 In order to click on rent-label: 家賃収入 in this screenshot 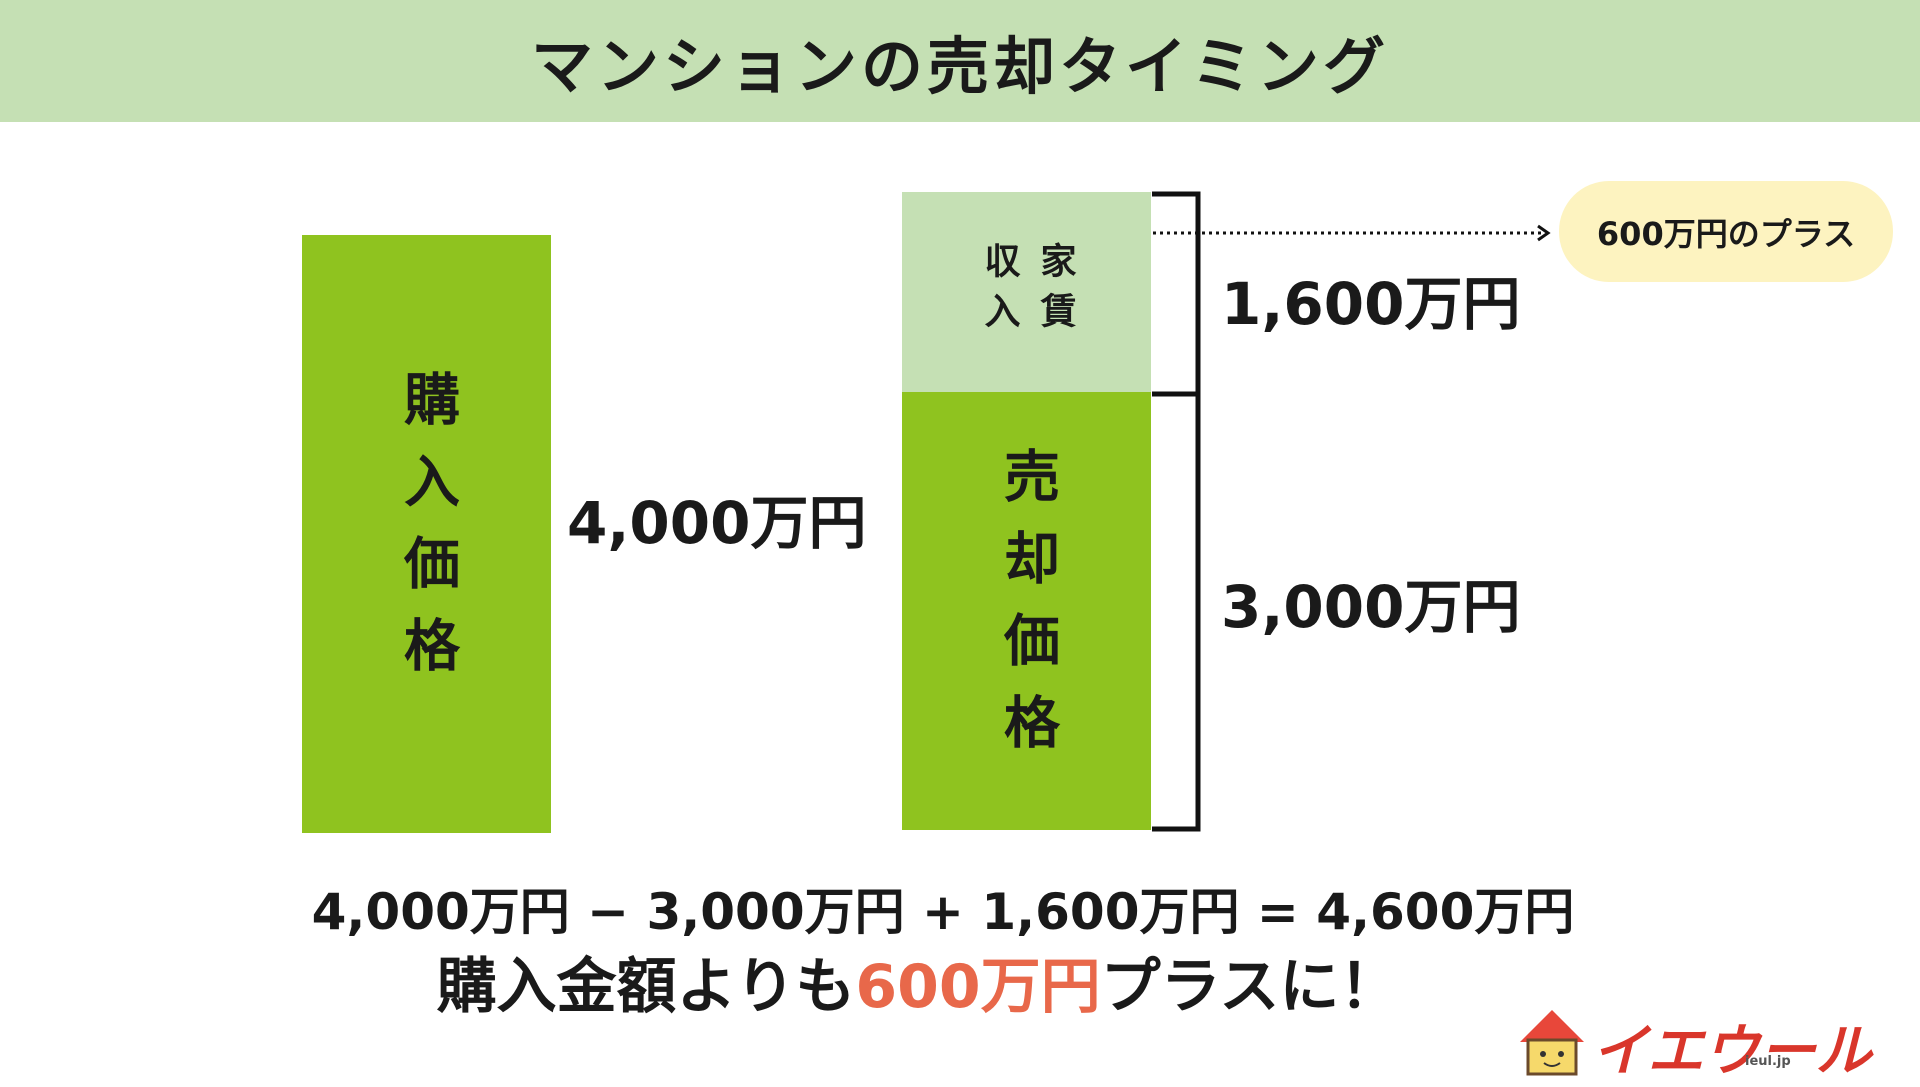, I will do `click(1027, 292)`.